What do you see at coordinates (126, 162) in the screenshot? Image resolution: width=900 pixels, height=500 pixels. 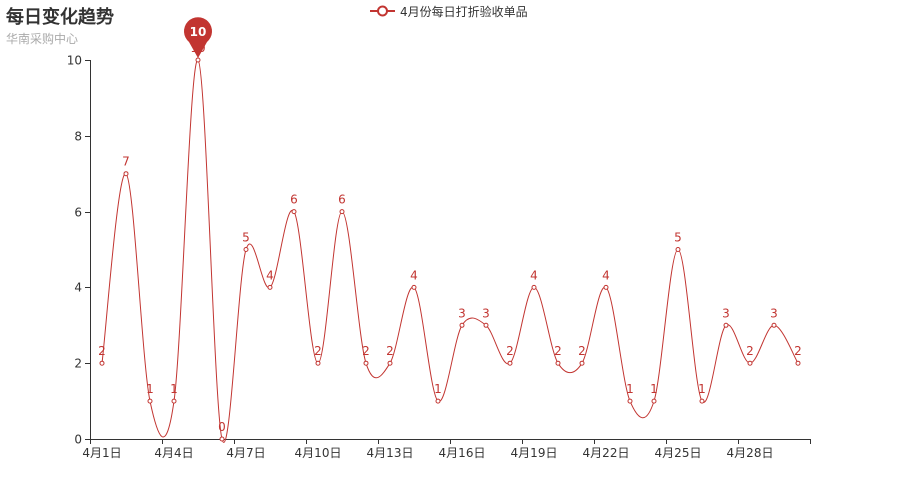 I see `data-label: 7` at bounding box center [126, 162].